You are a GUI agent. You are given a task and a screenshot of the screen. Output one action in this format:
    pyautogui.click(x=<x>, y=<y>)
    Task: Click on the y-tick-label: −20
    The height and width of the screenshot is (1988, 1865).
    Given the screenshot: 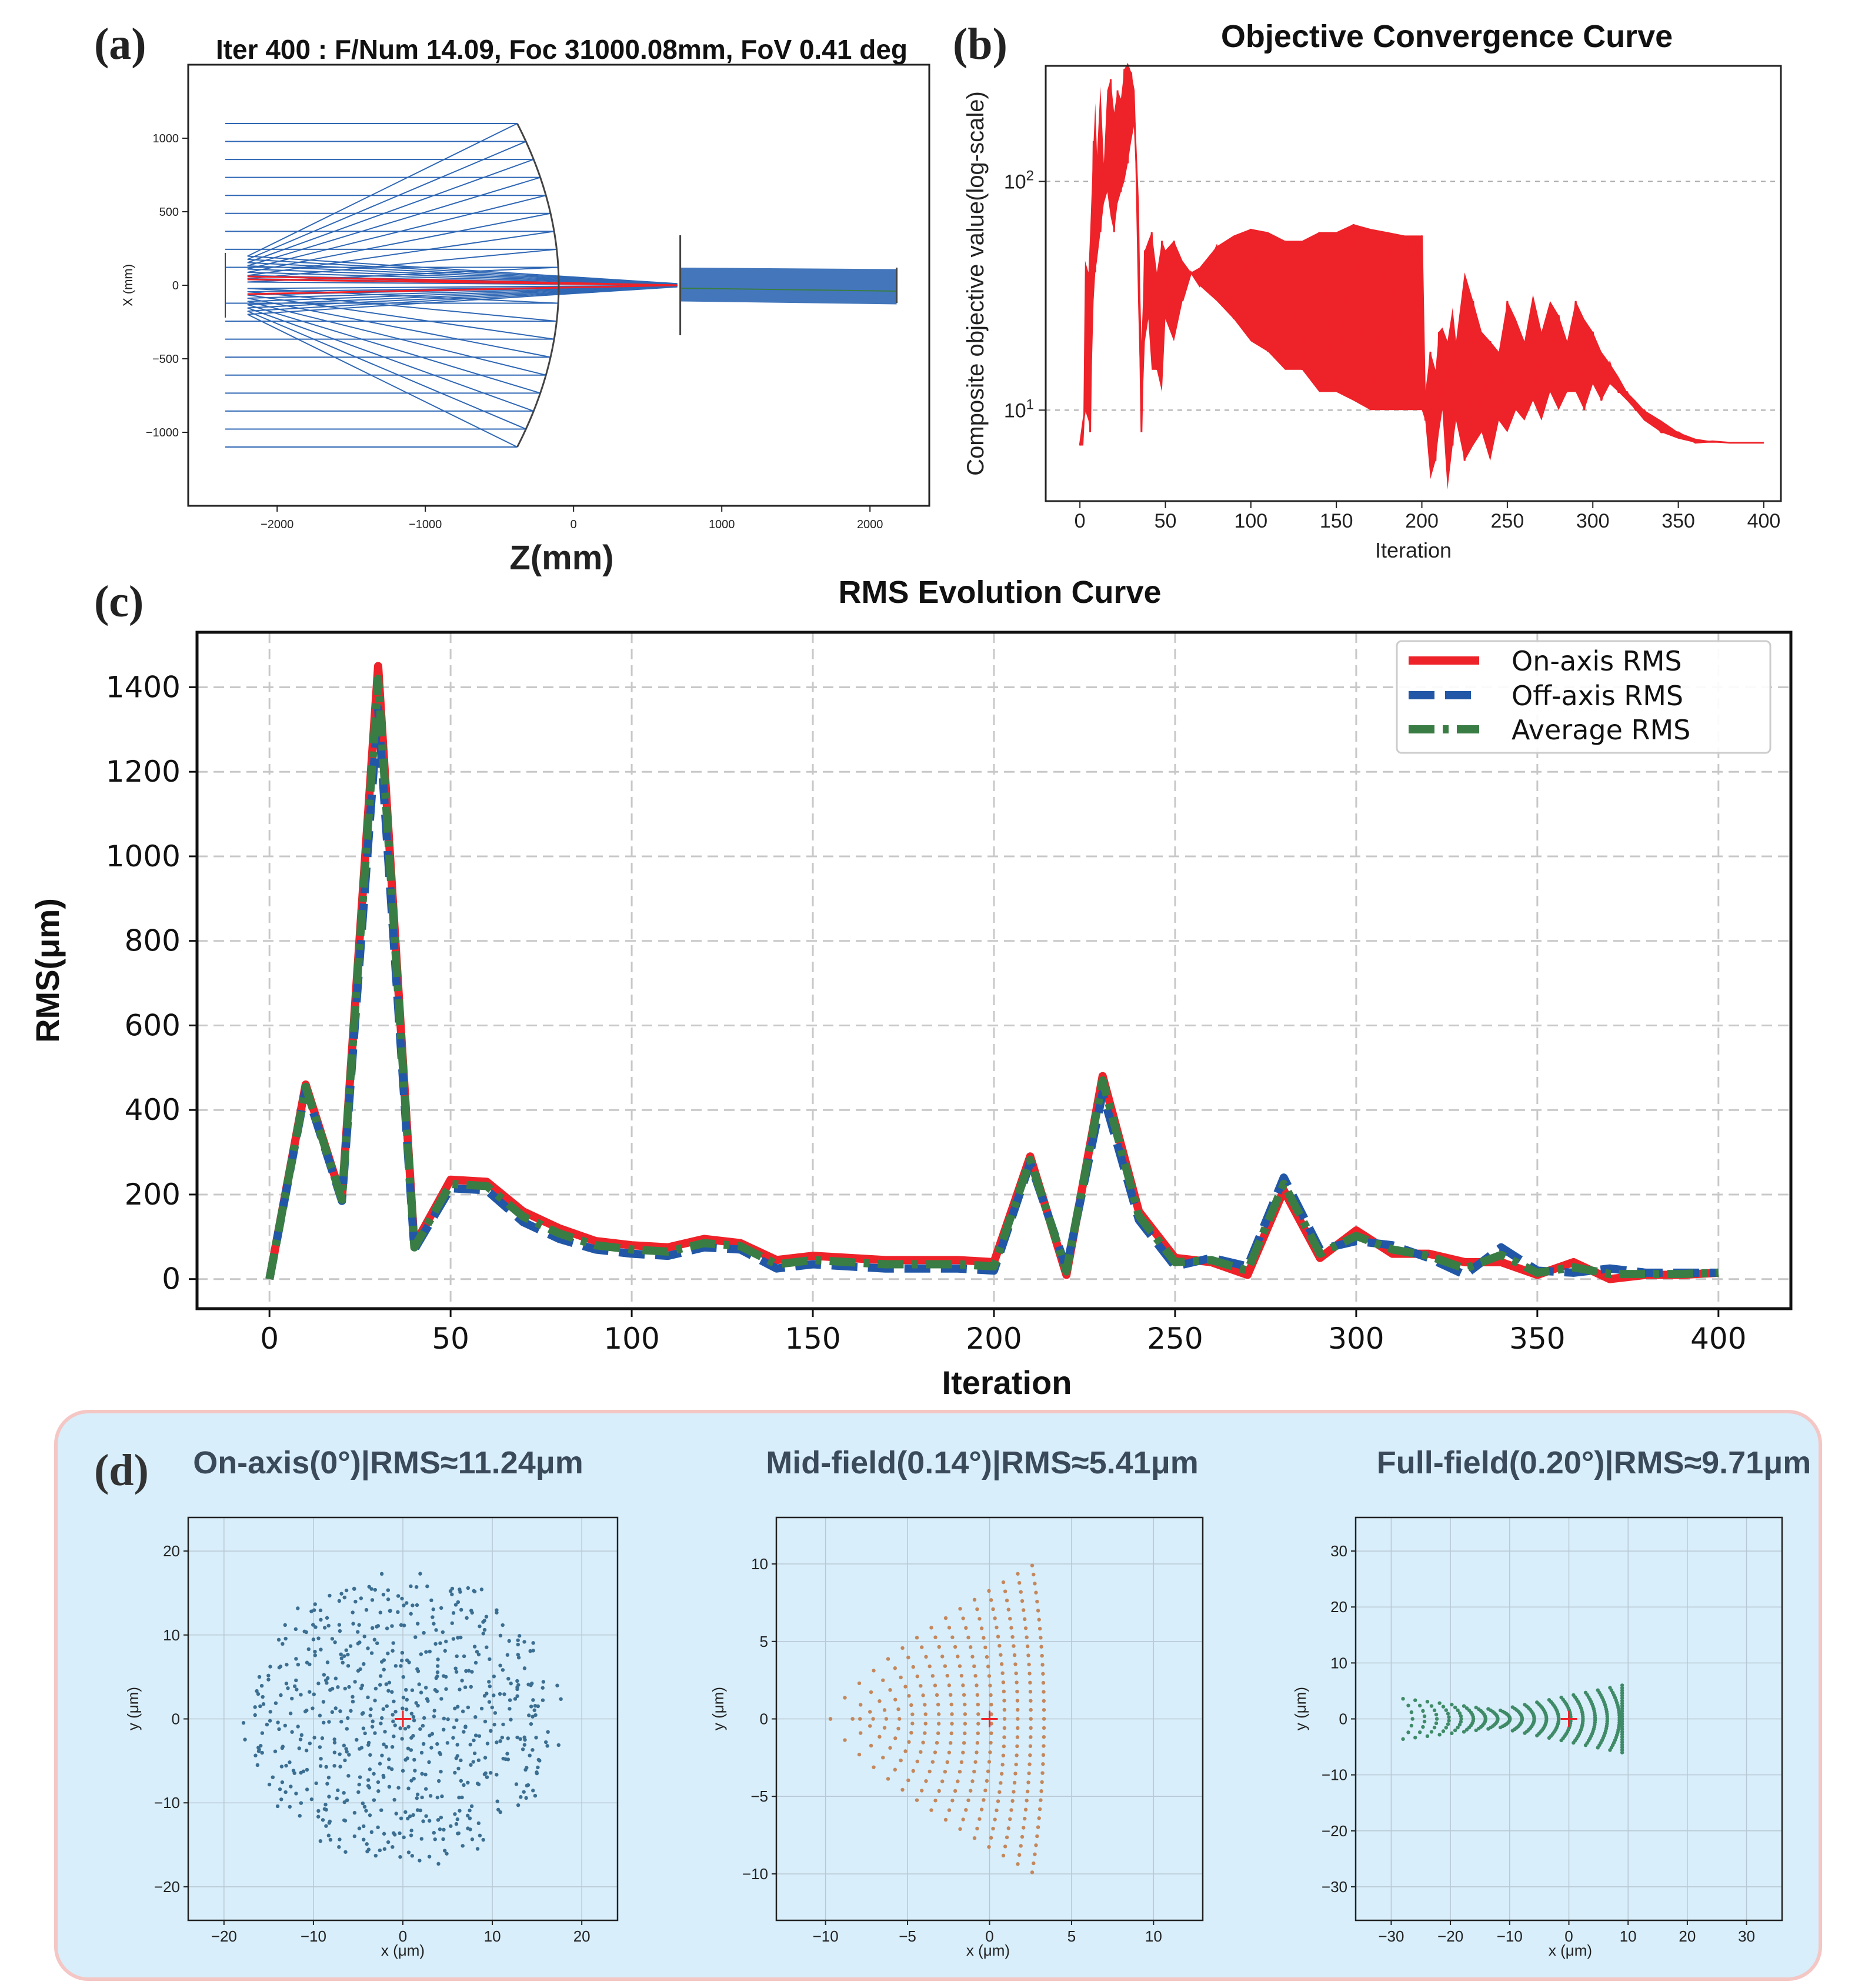 What is the action you would take?
    pyautogui.click(x=167, y=1887)
    